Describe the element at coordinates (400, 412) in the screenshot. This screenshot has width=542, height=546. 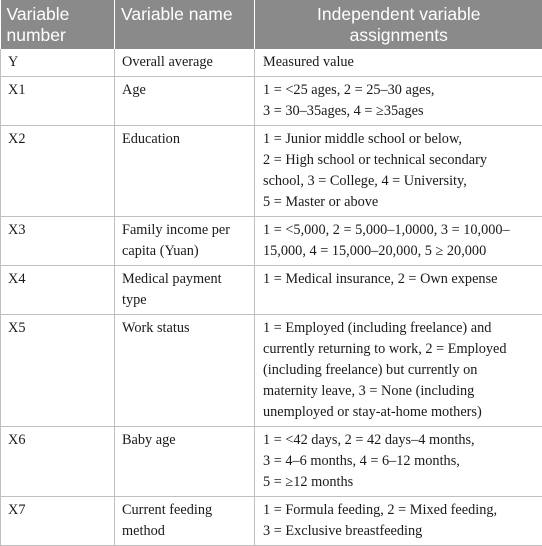
I see `assignment-line: unemployed or stay-at-home mothers)` at that location.